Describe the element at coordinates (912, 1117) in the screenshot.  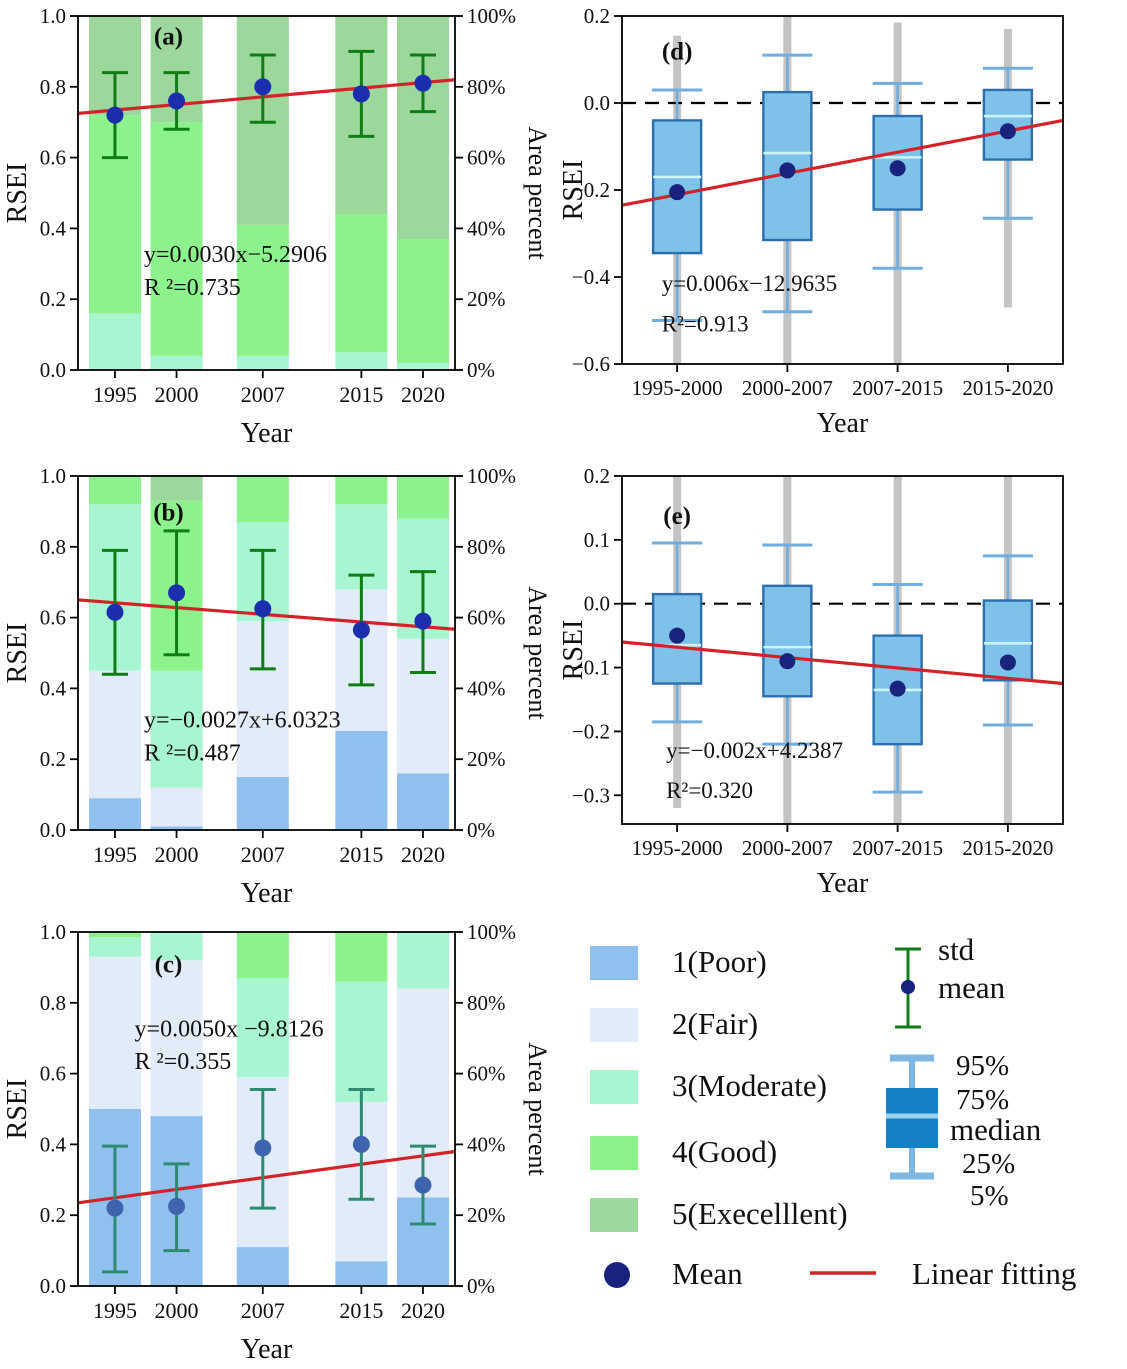
I see `legend-boxplot-glyph` at that location.